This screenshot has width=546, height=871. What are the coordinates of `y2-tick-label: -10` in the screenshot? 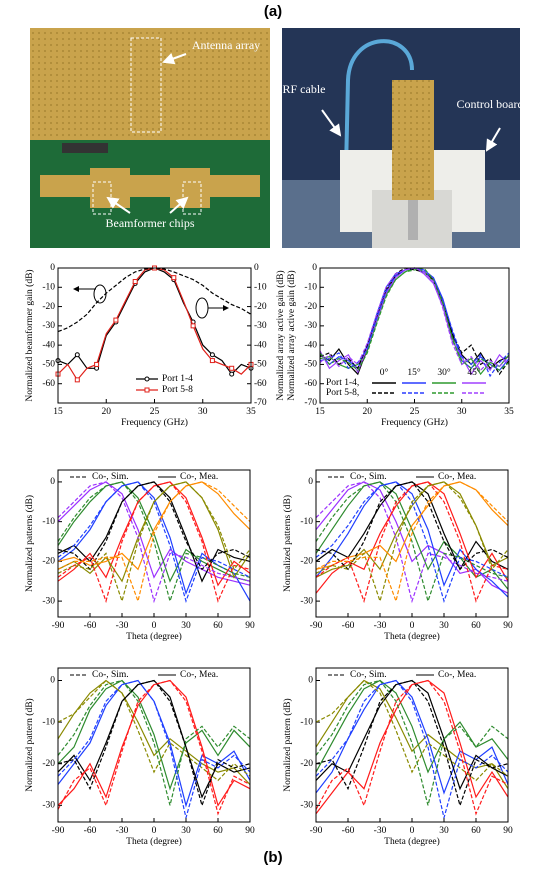 It's located at (260, 287).